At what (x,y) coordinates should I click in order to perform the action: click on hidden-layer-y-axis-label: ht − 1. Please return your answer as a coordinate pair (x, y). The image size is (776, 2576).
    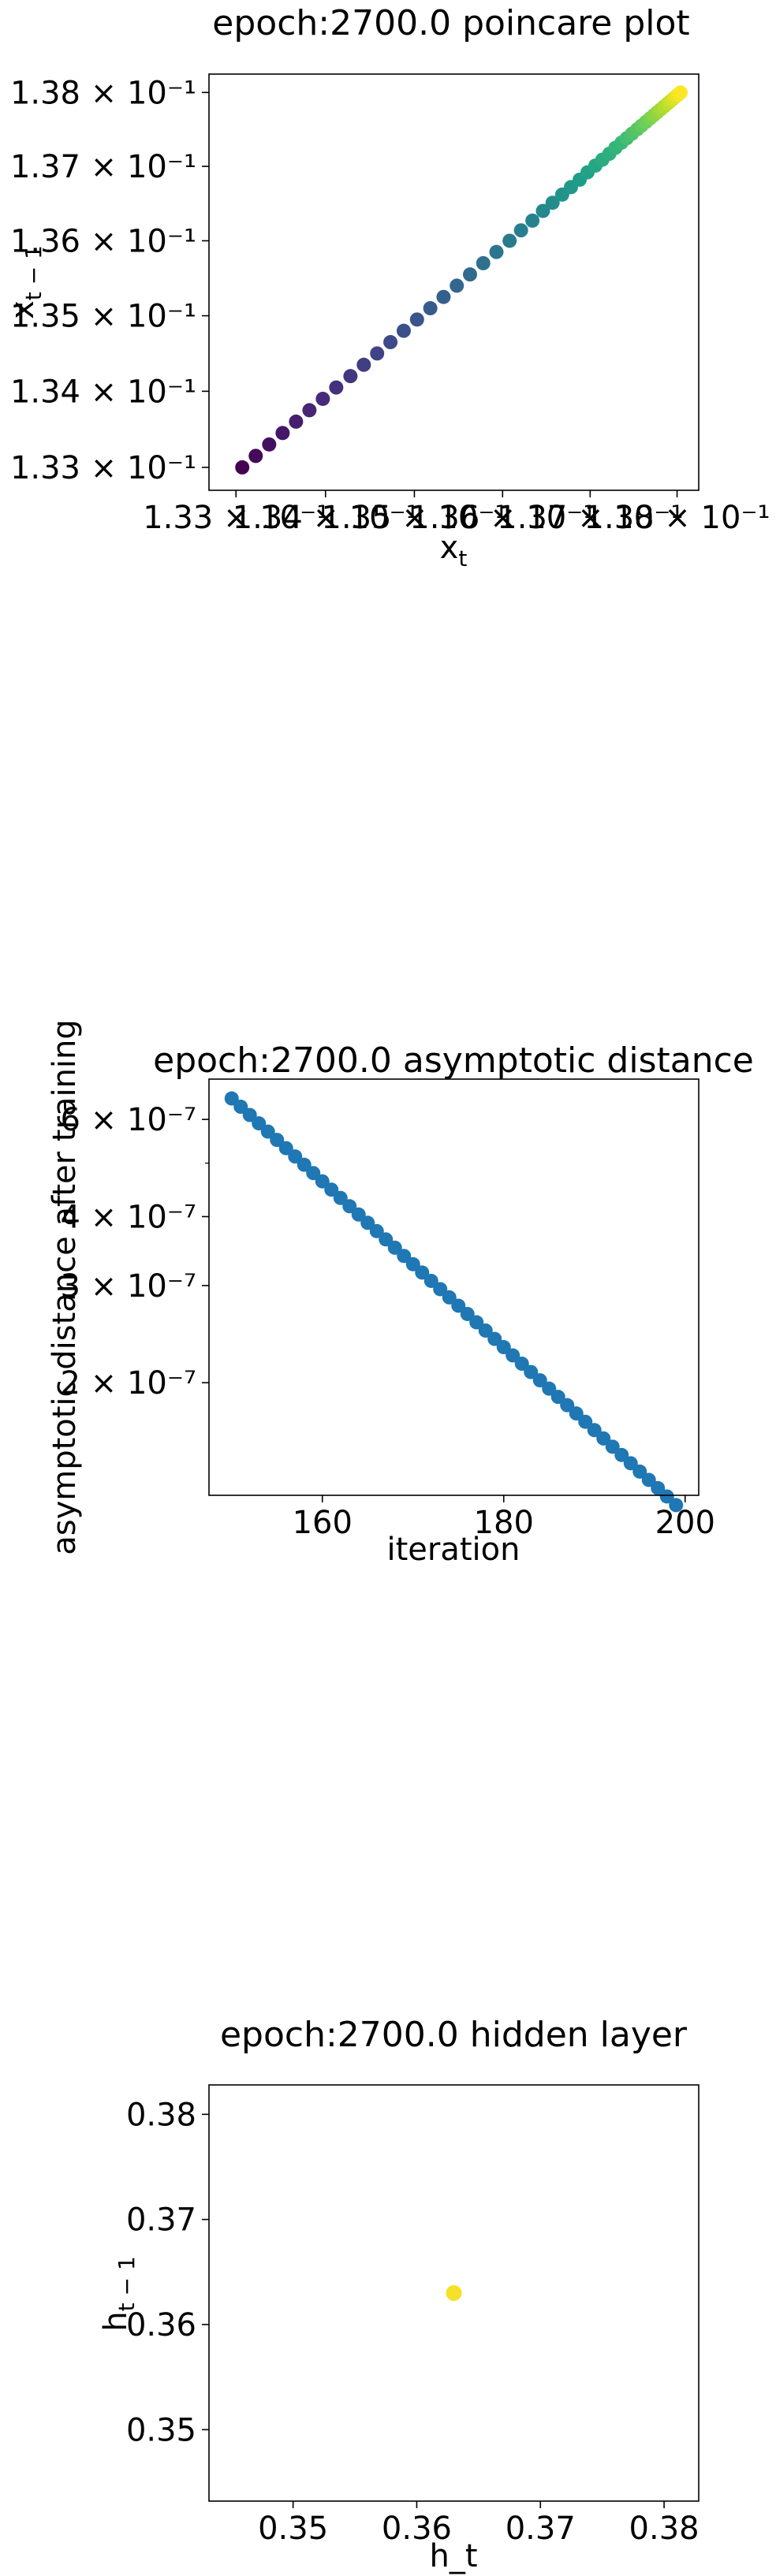
    Looking at the image, I should click on (119, 2293).